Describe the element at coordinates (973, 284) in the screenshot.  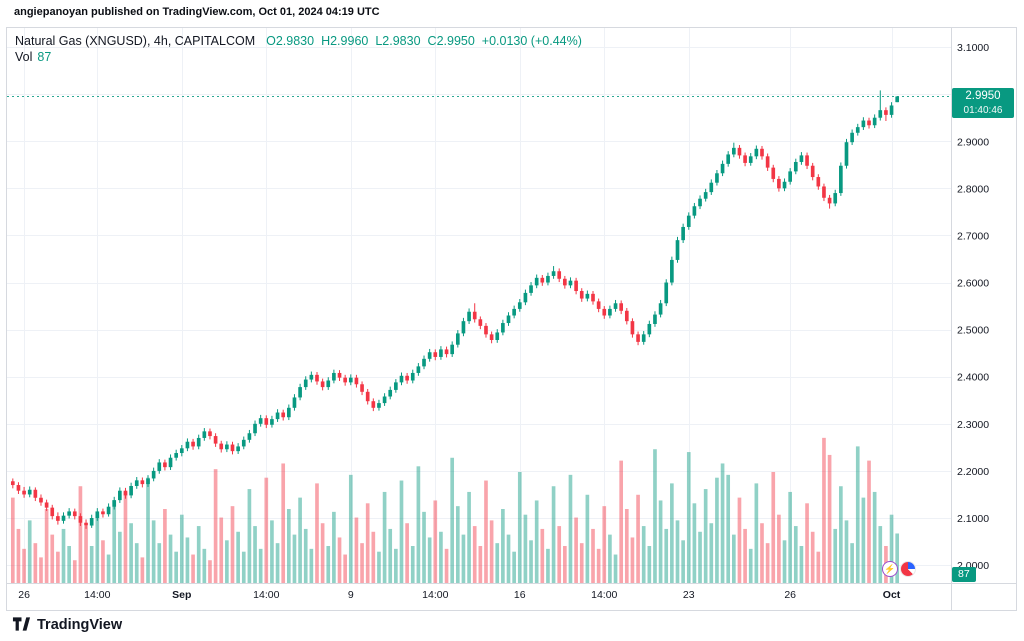
I see `price-tick-label: 2.6000` at that location.